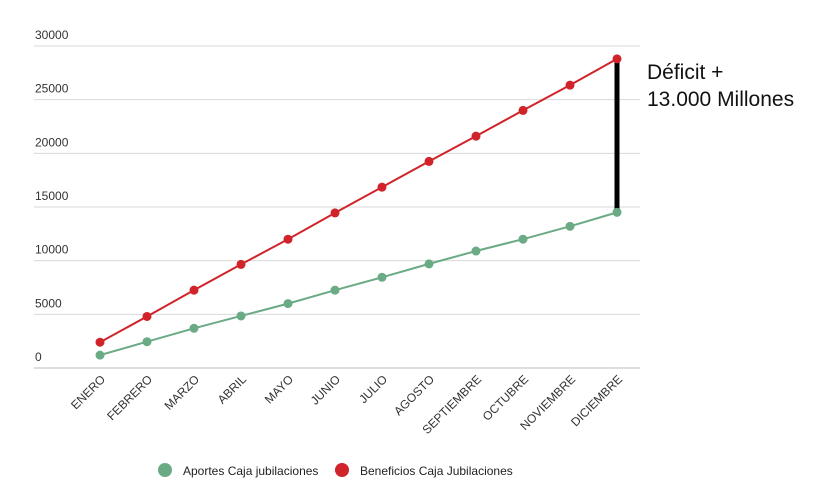 The height and width of the screenshot is (503, 835). I want to click on legend-label-beneficios: Beneficios Caja Jubilaciones, so click(436, 471).